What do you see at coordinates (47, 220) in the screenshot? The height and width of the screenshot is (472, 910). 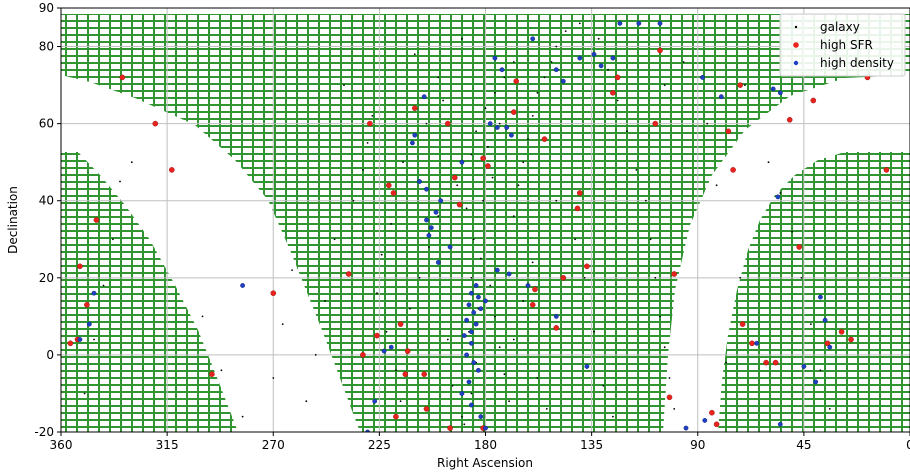 I see `y-axis-ticks: -20 0 20 40 60 80 90` at bounding box center [47, 220].